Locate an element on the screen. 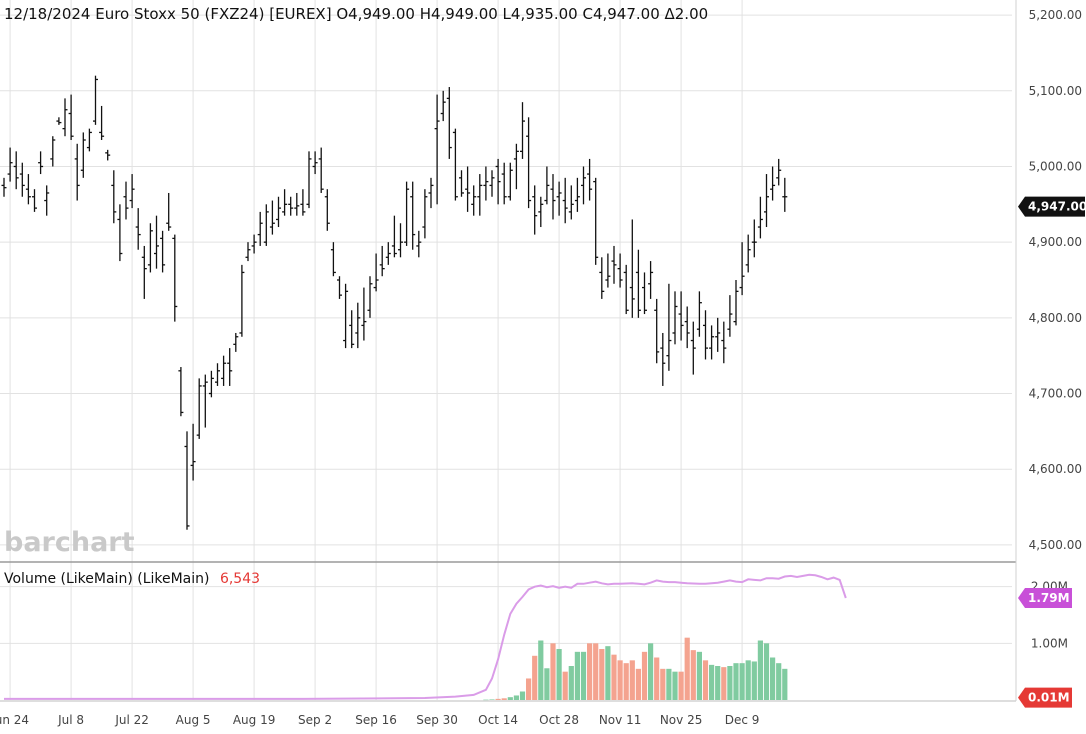 This screenshot has height=734, width=1086. last-volume-tag: 0.01M is located at coordinates (1045, 697).